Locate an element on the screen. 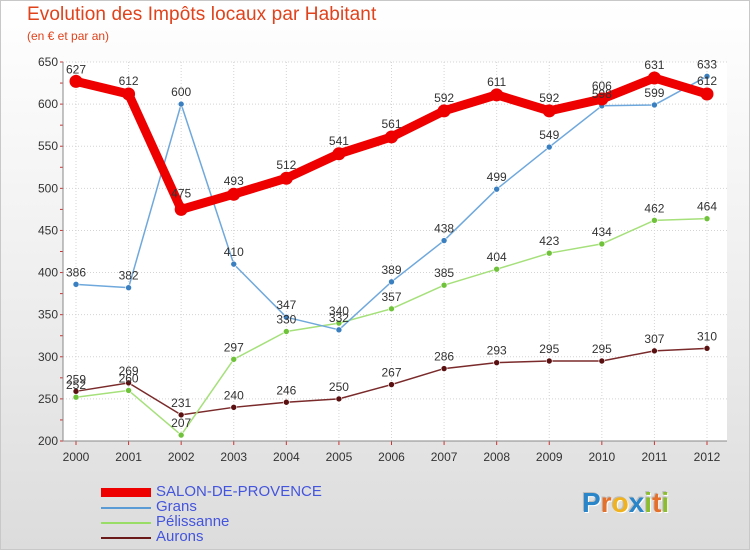 The width and height of the screenshot is (750, 550). x-tick-label: 2007 is located at coordinates (444, 457).